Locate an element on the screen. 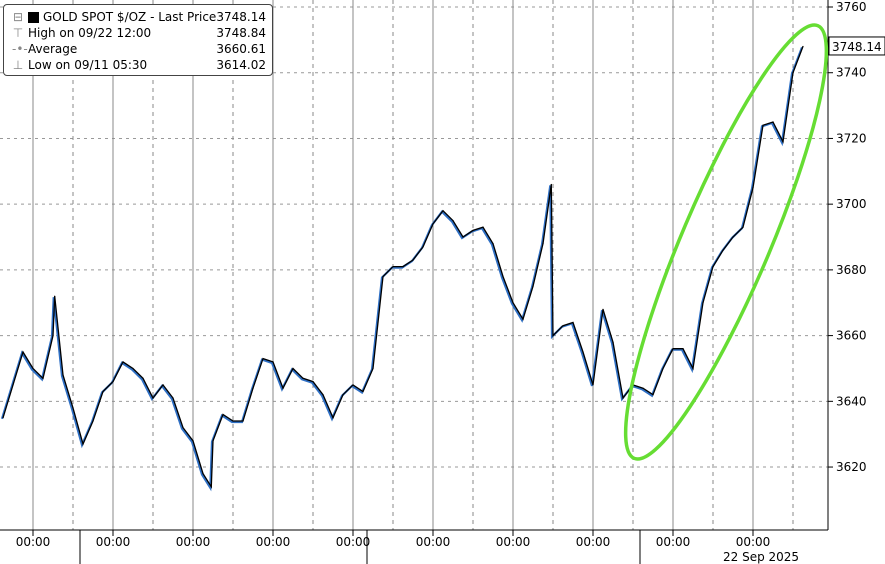 This screenshot has height=564, width=885. series-swatch is located at coordinates (33, 17).